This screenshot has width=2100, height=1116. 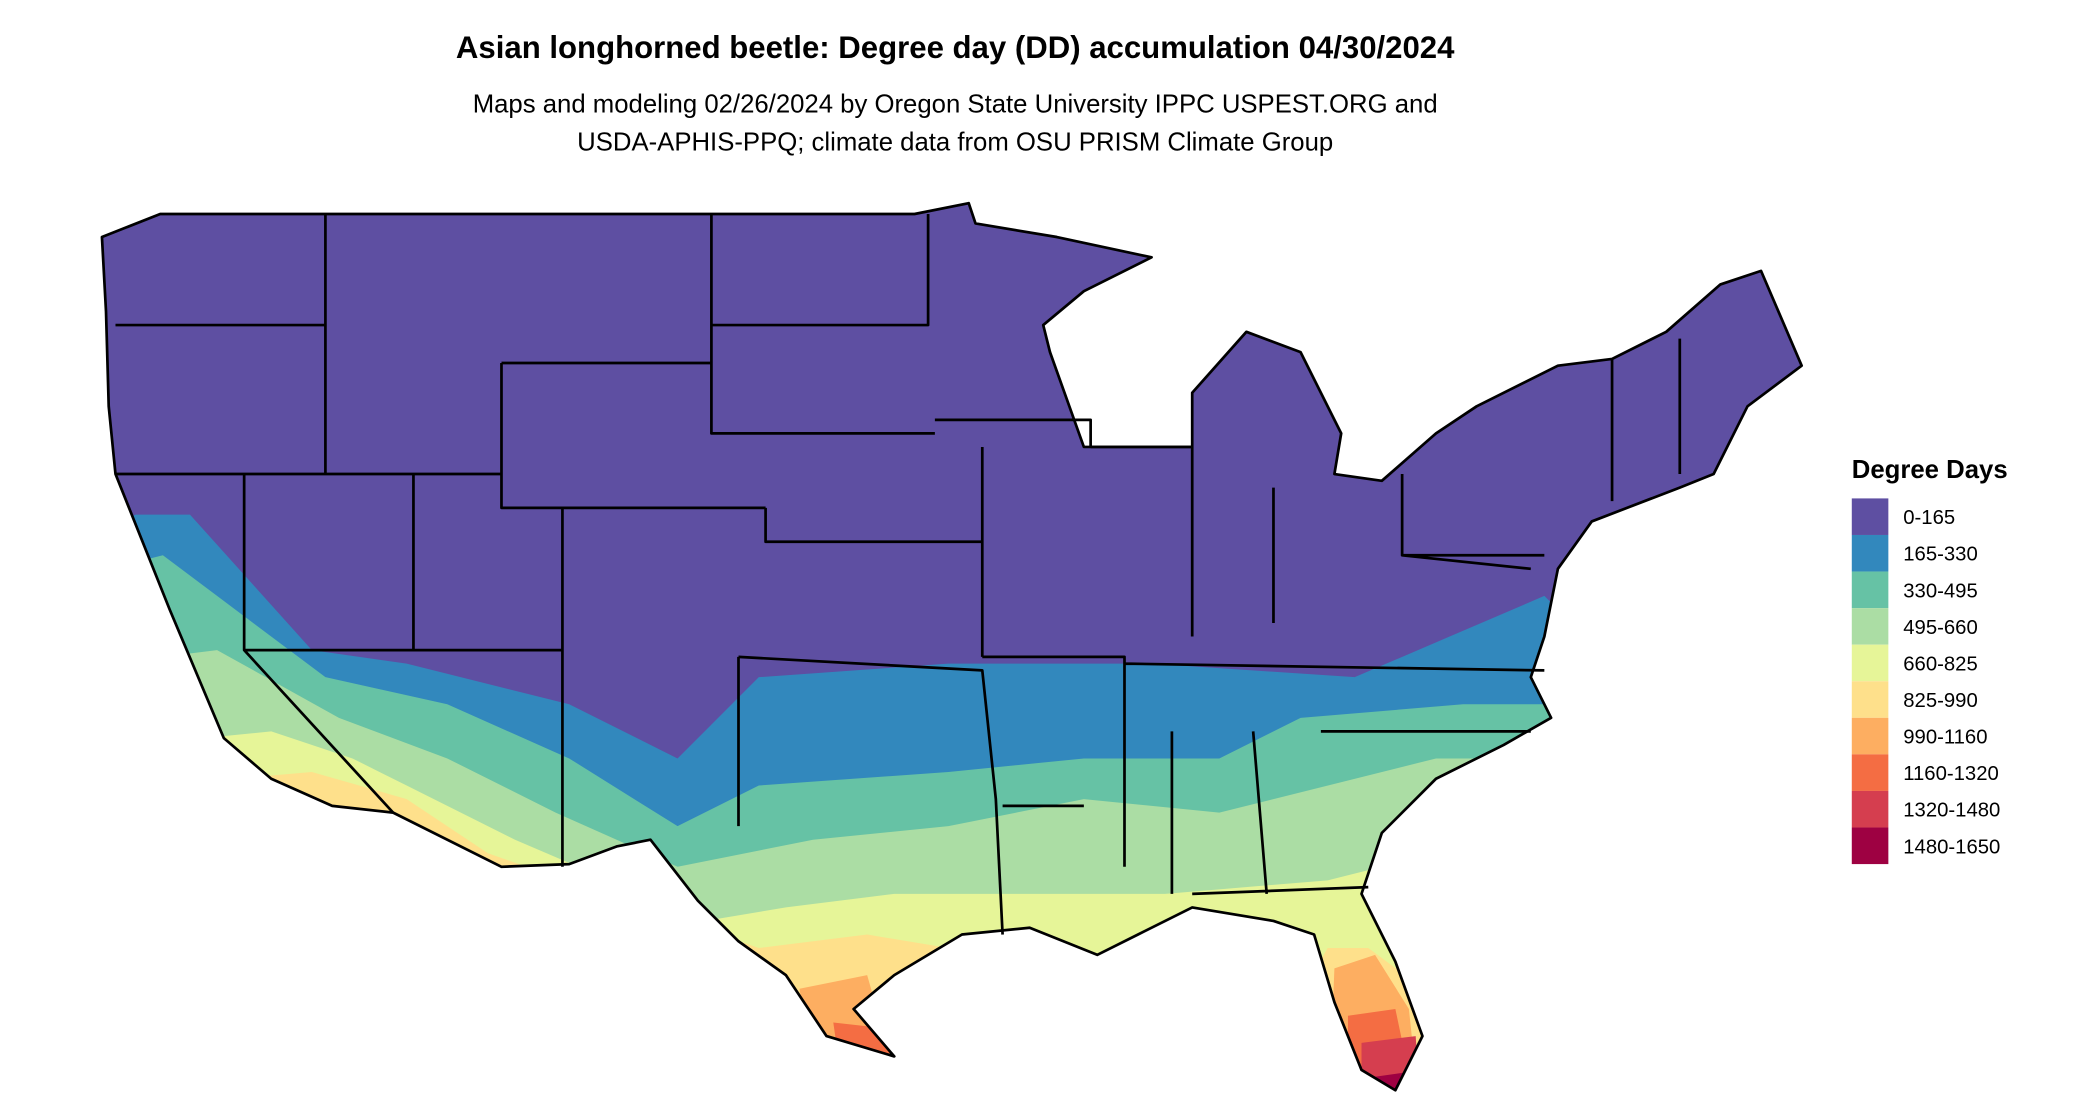 I want to click on legend-label: 825-990, so click(x=1940, y=701).